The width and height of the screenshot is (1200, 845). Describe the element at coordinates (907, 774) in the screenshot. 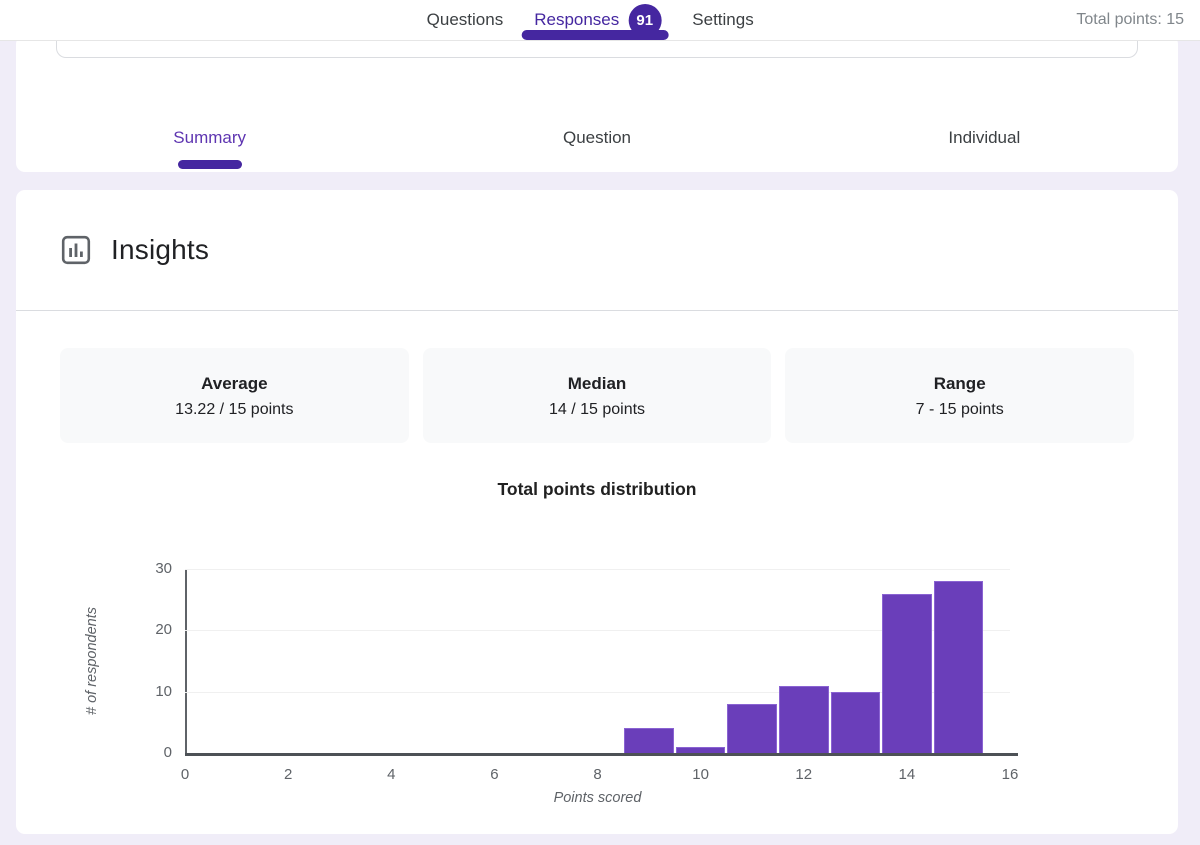

I see `x-tick-label: 14` at that location.